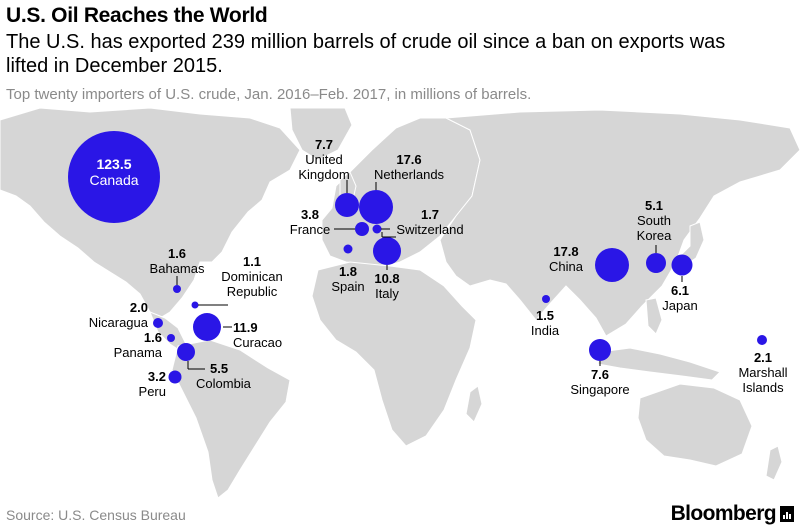 The image size is (800, 530). I want to click on label-france: 3.8 France, so click(310, 222).